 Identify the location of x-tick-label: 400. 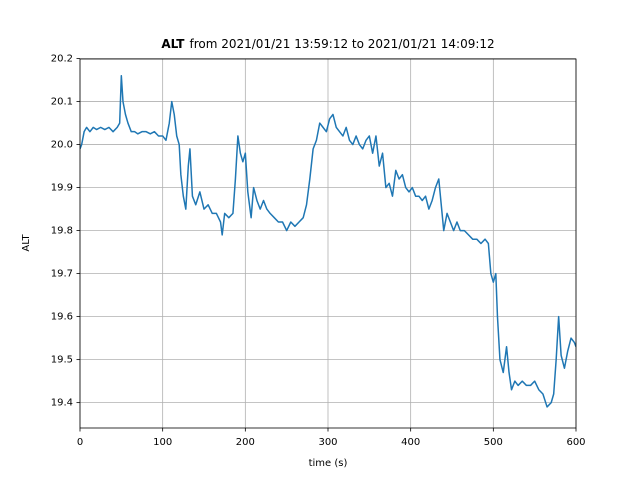
(410, 442).